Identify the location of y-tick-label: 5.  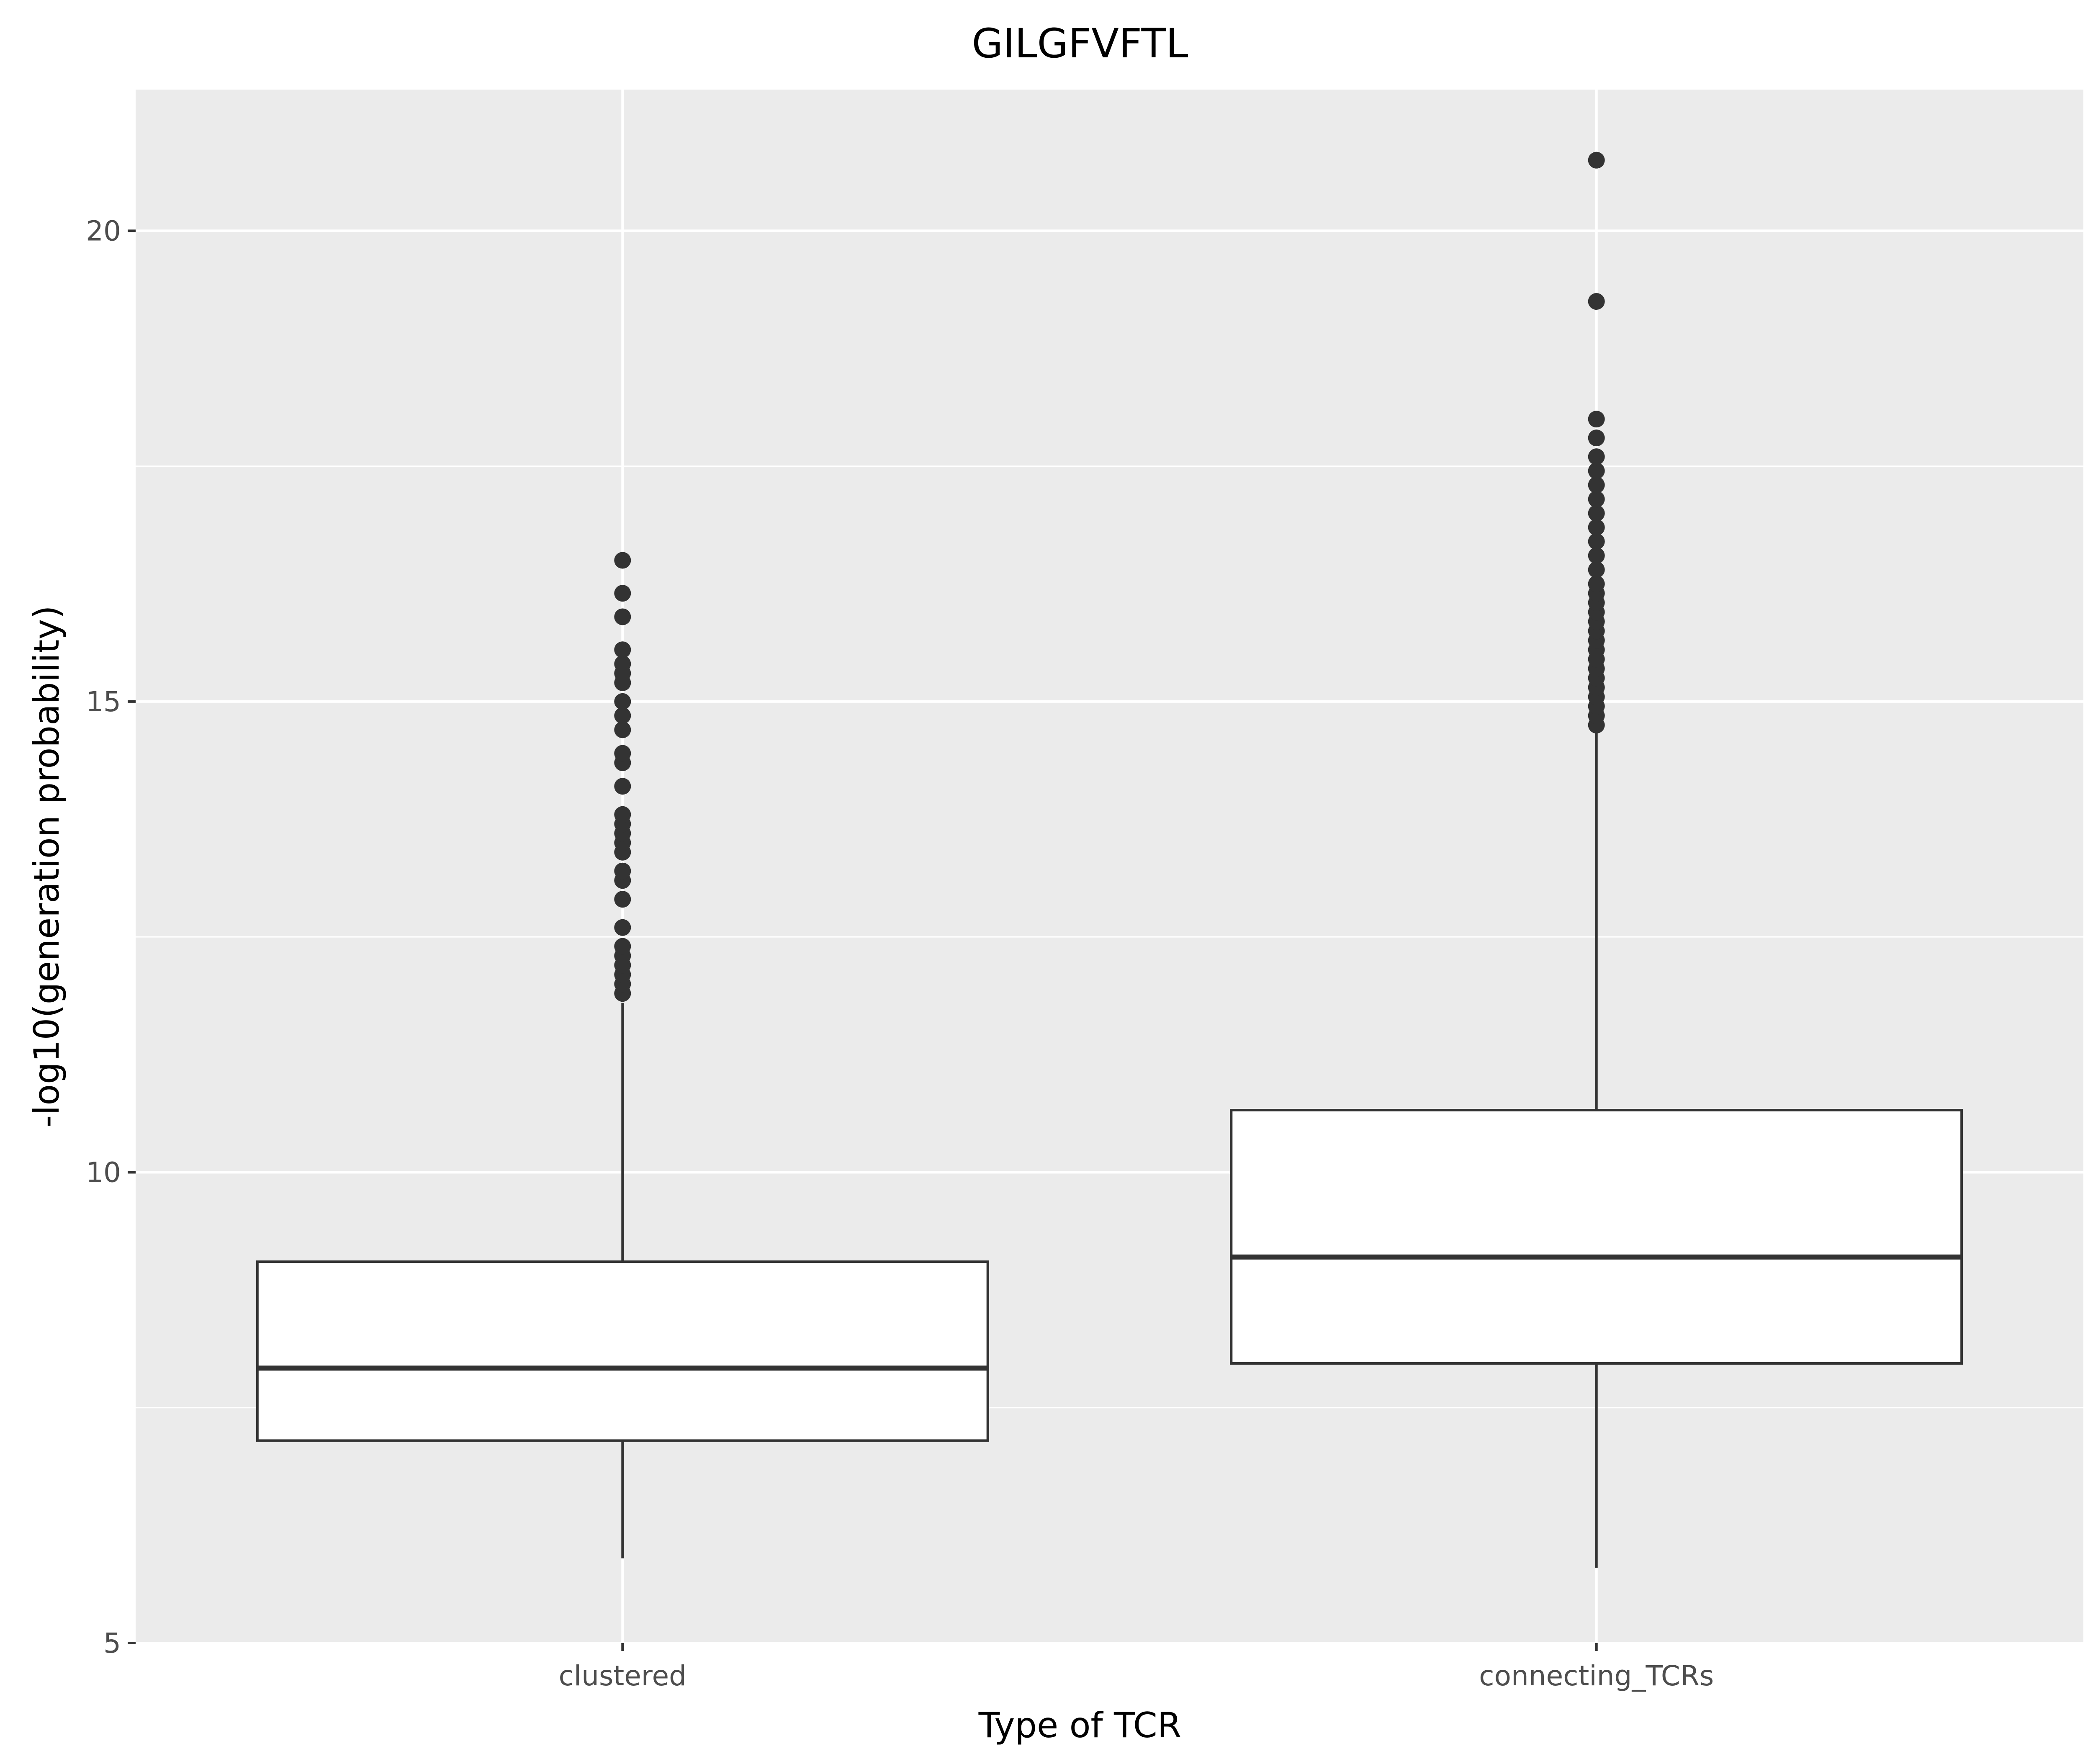
(112, 1643).